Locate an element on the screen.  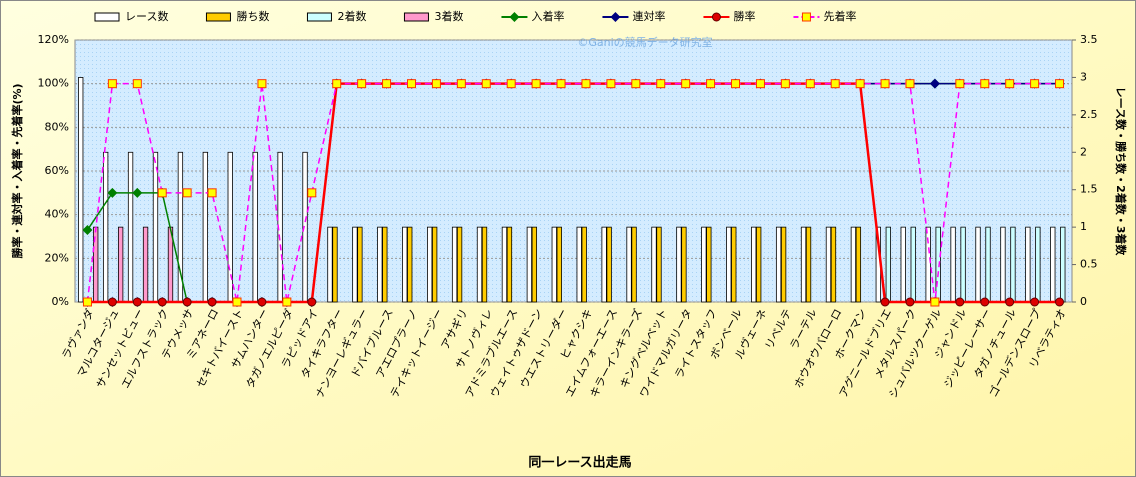
y2-tick-label: 2 is located at coordinates (1083, 151).